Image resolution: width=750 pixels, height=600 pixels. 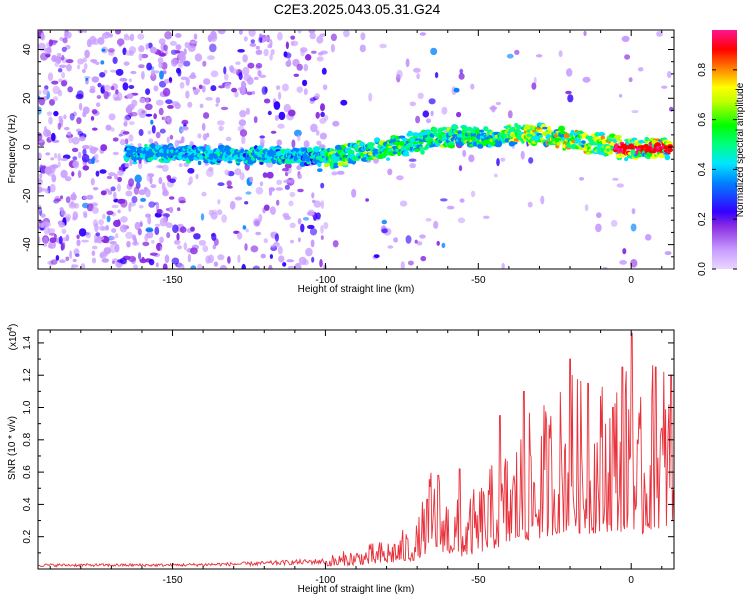 What do you see at coordinates (12, 149) in the screenshot?
I see `spectrogram-y-label: Frequency (Hz)` at bounding box center [12, 149].